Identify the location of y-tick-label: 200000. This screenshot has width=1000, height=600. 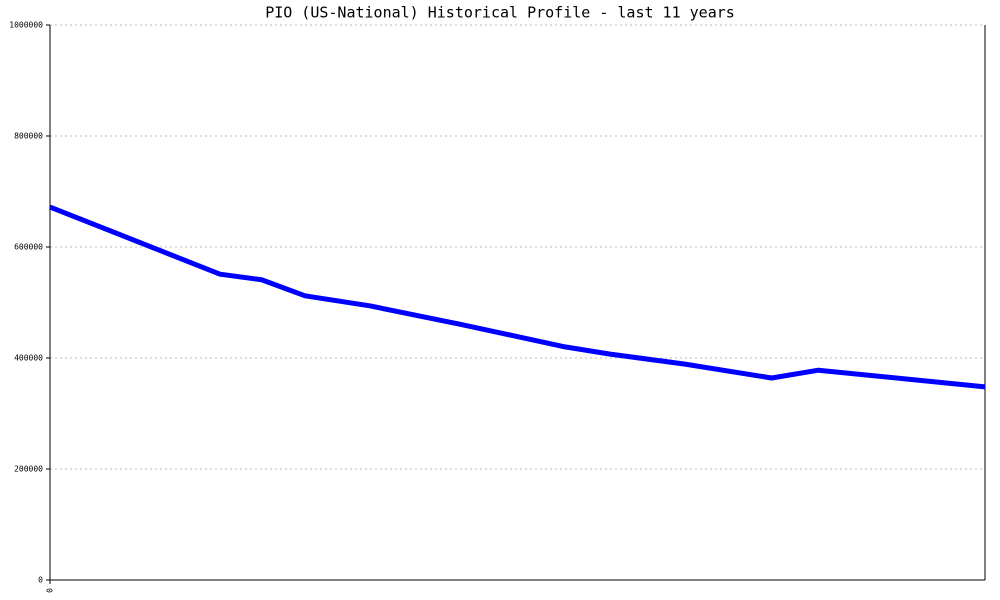
(28, 469).